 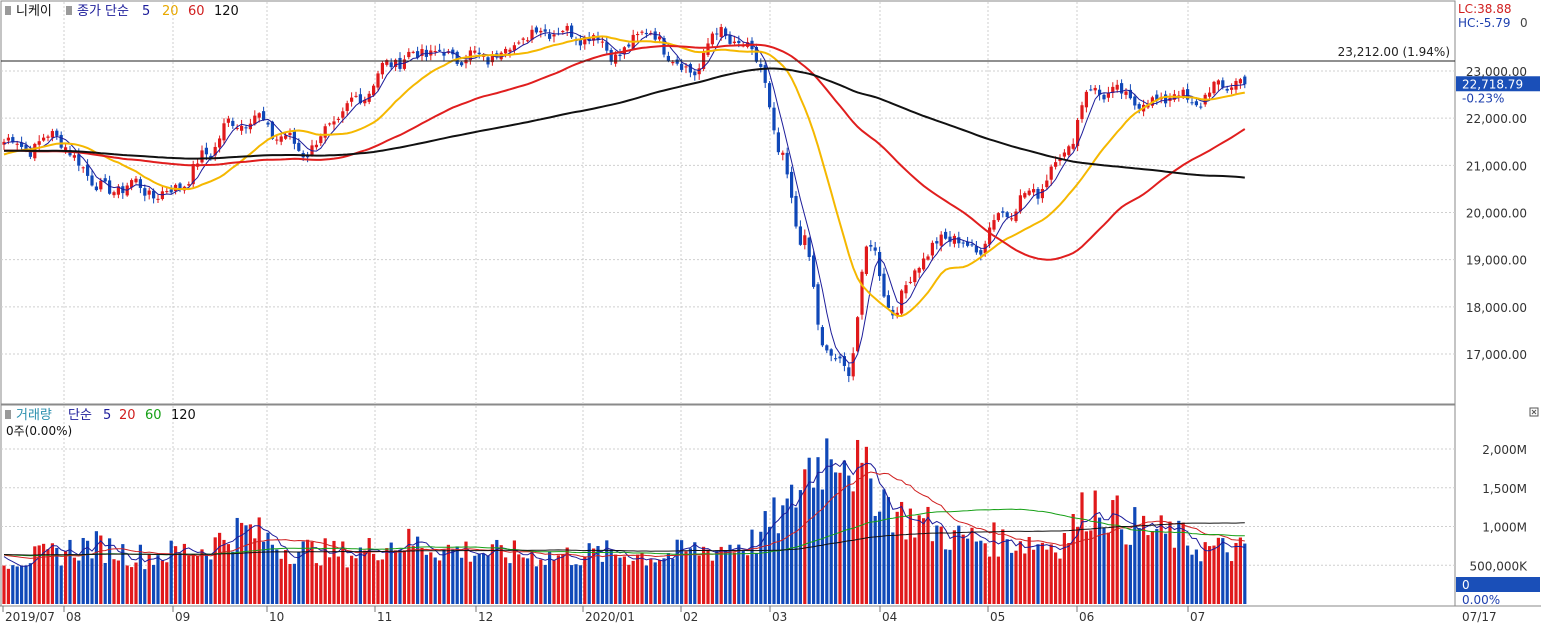 What do you see at coordinates (485, 617) in the screenshot?
I see `date-label: 12` at bounding box center [485, 617].